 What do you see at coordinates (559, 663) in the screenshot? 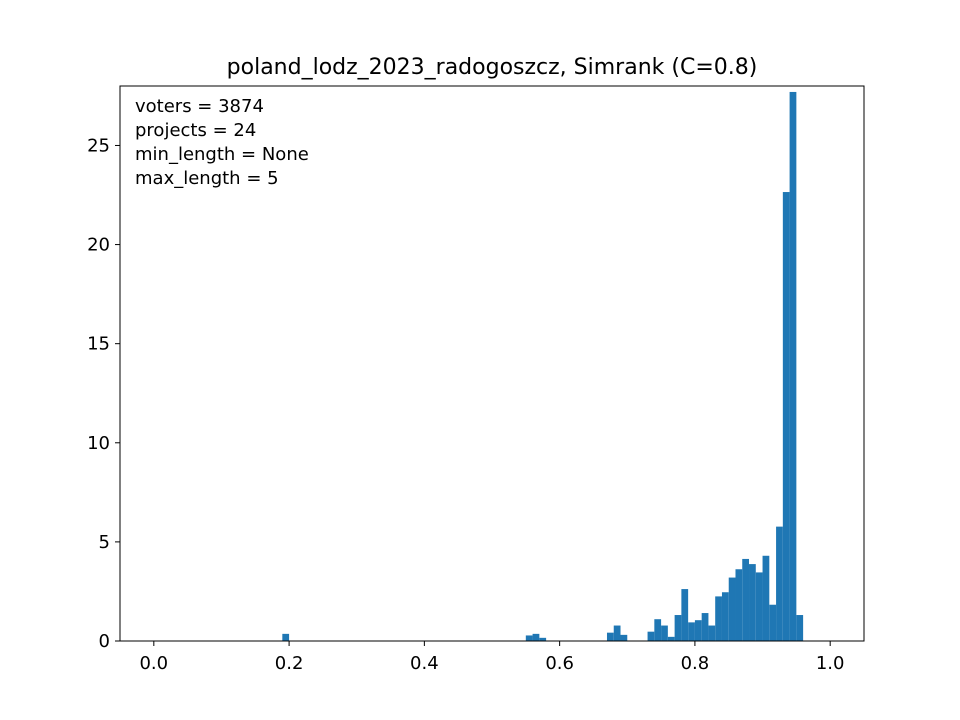
I see `x-tick-label: 0.6` at bounding box center [559, 663].